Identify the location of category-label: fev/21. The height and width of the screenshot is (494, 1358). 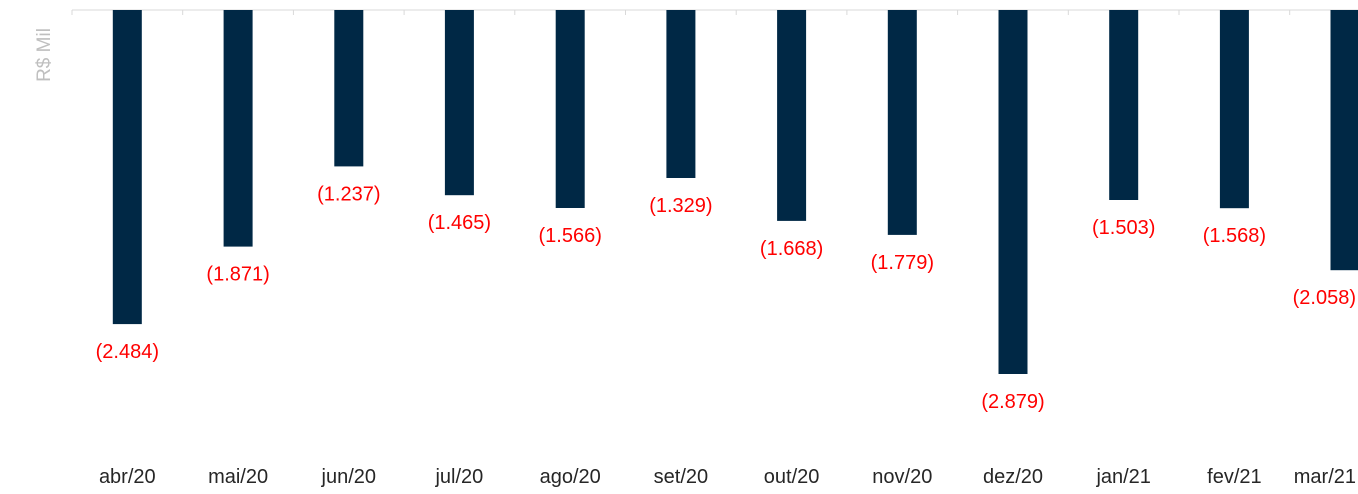
(1234, 477).